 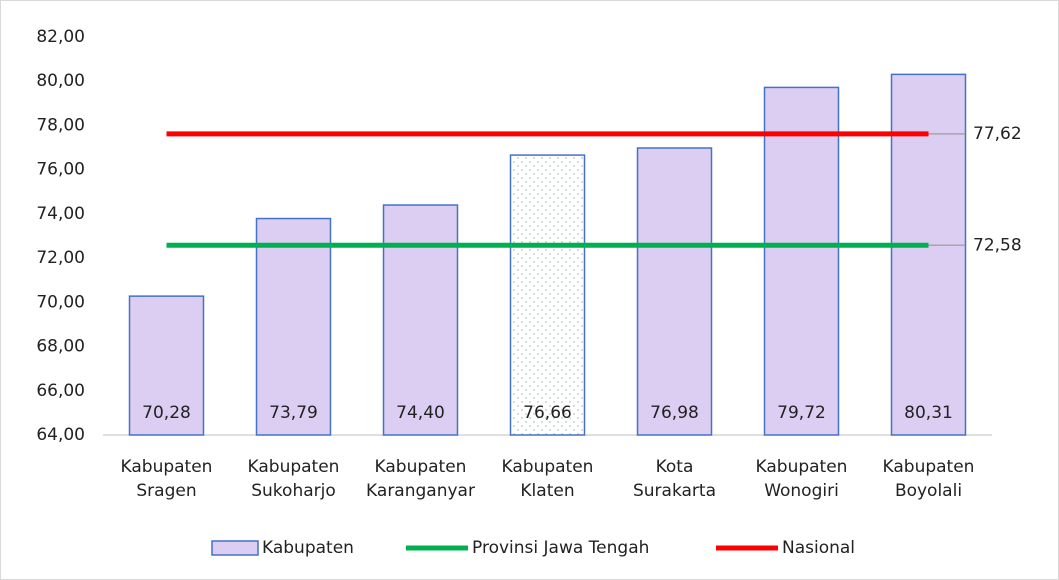 I want to click on x-tick-label: Kabupaten Wonogiri, so click(x=802, y=479).